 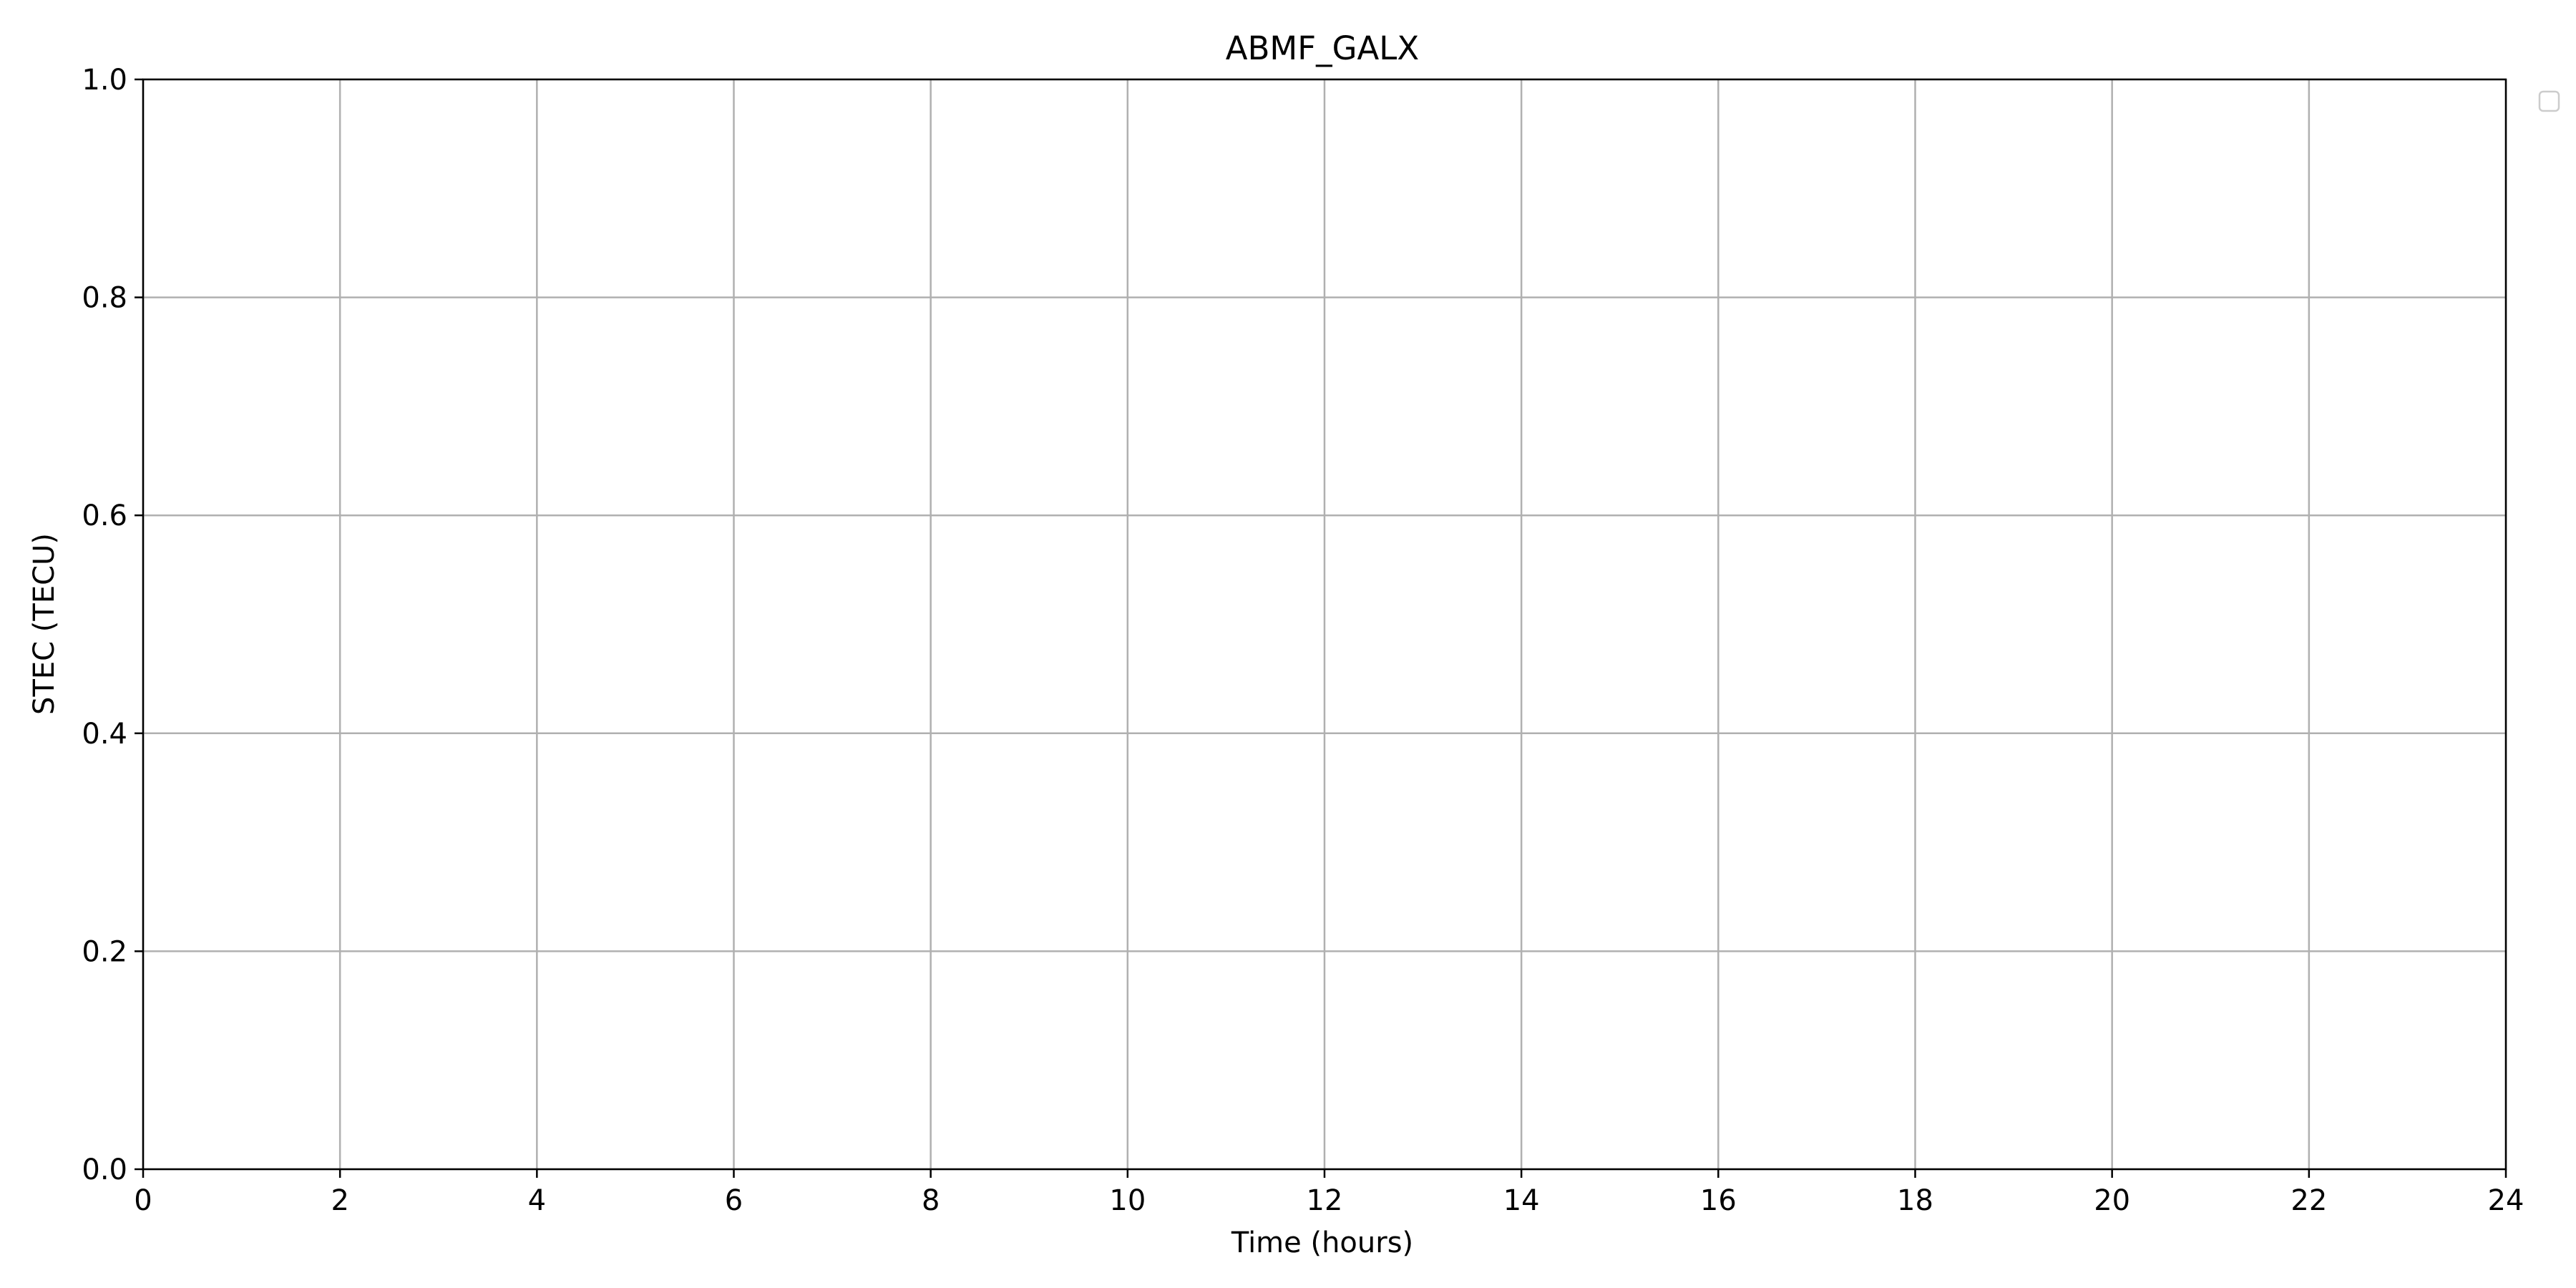 I want to click on x-tick-label: 12, so click(x=1325, y=1200).